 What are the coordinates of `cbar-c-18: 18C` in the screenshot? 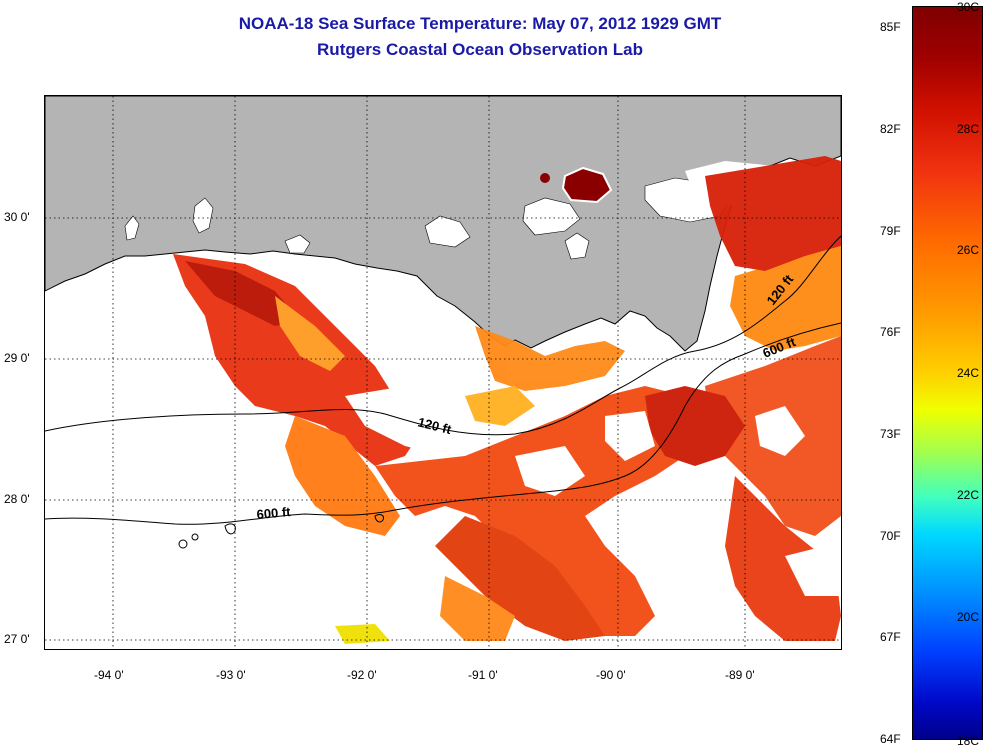 It's located at (968, 741).